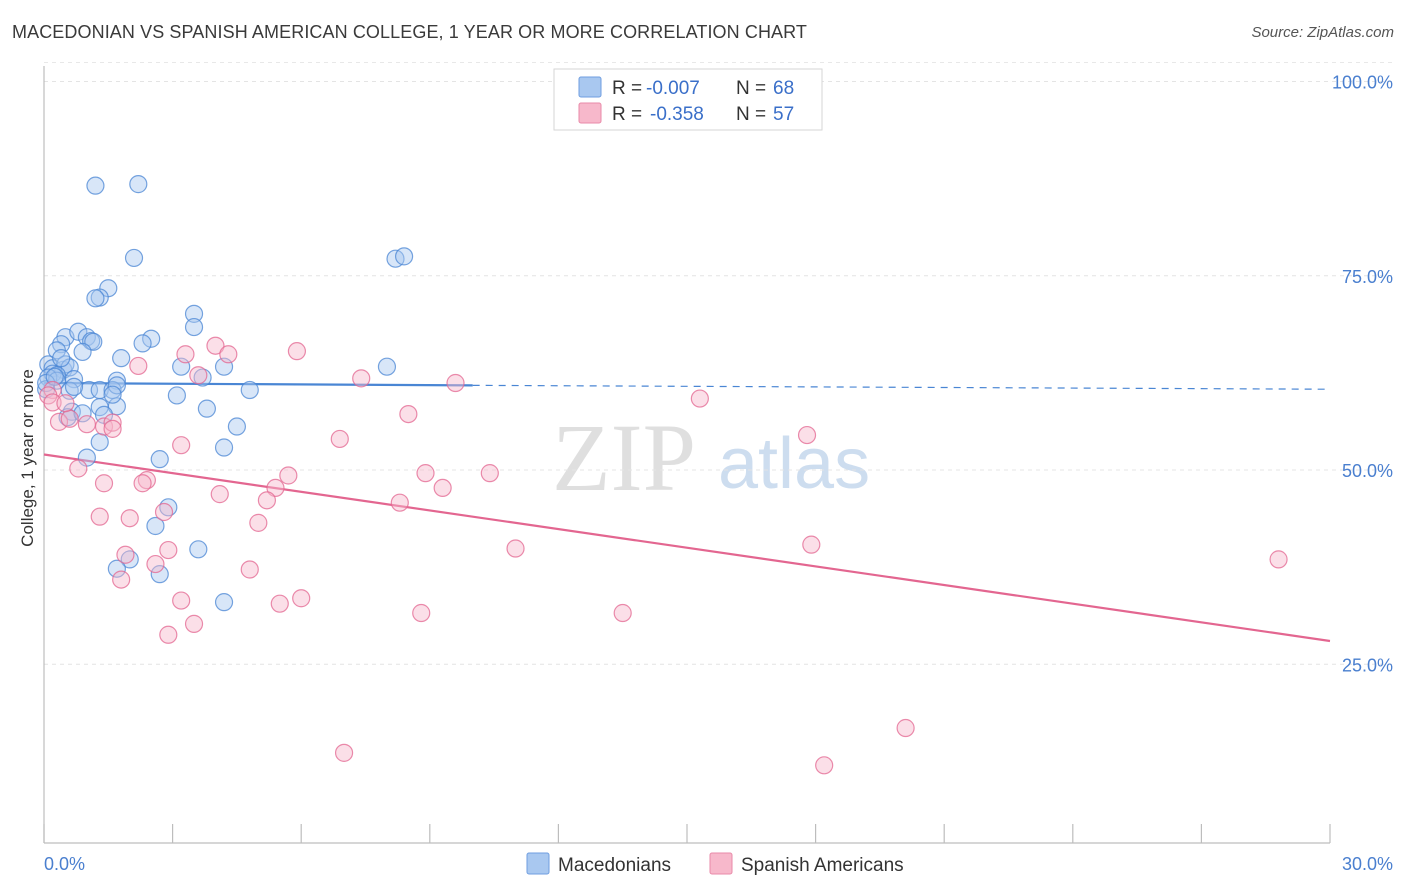 The height and width of the screenshot is (892, 1406). I want to click on stats-n-value-2: 57, so click(783, 114).